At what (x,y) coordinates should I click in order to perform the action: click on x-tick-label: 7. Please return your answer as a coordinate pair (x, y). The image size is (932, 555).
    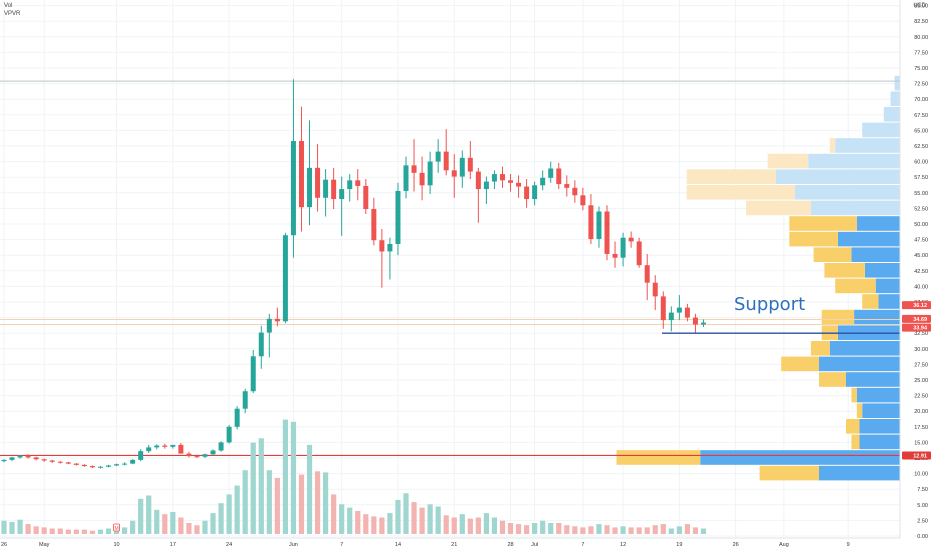
    Looking at the image, I should click on (341, 545).